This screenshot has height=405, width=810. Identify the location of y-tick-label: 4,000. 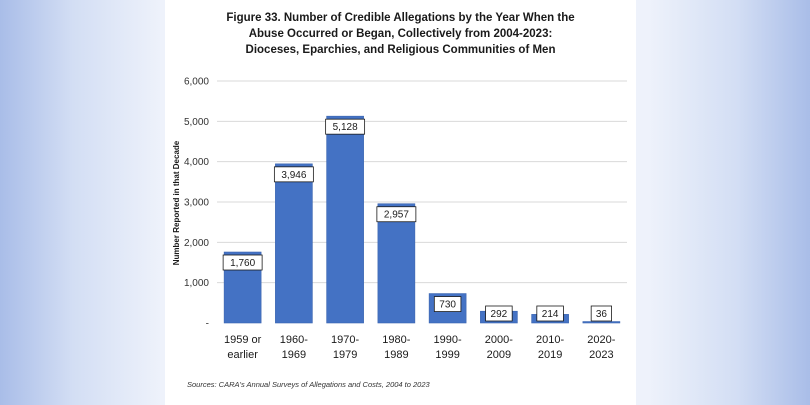
(196, 162).